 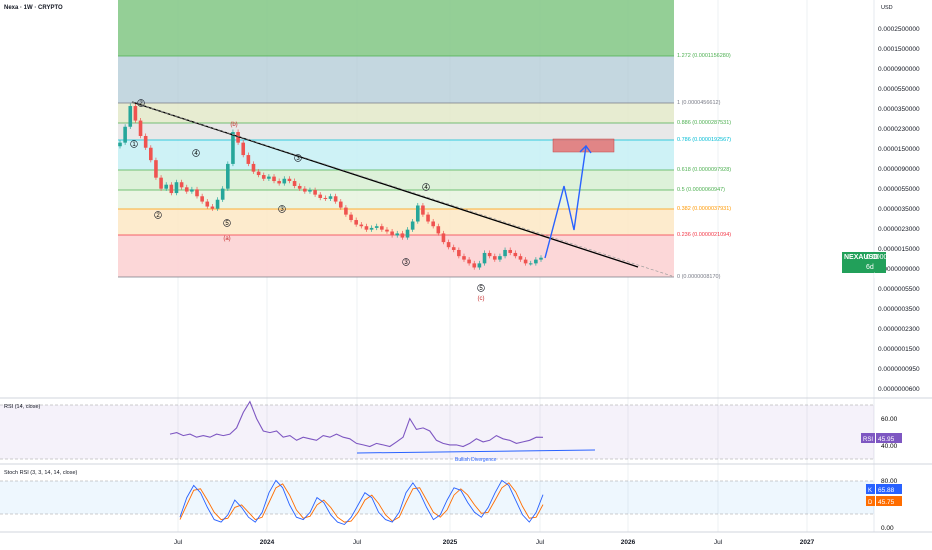 What do you see at coordinates (356, 424) in the screenshot?
I see `rsi-line` at bounding box center [356, 424].